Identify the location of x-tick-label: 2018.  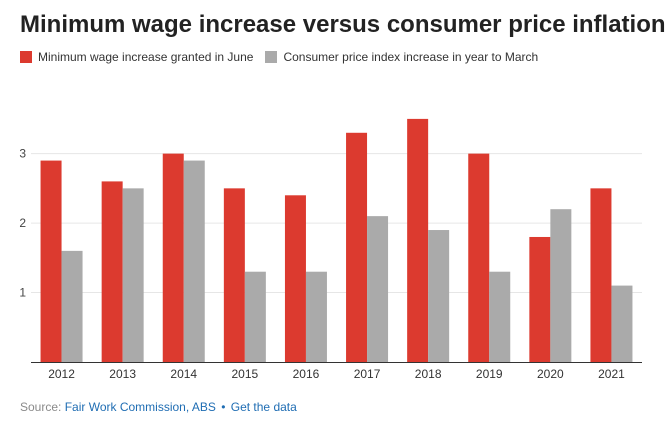
(428, 374).